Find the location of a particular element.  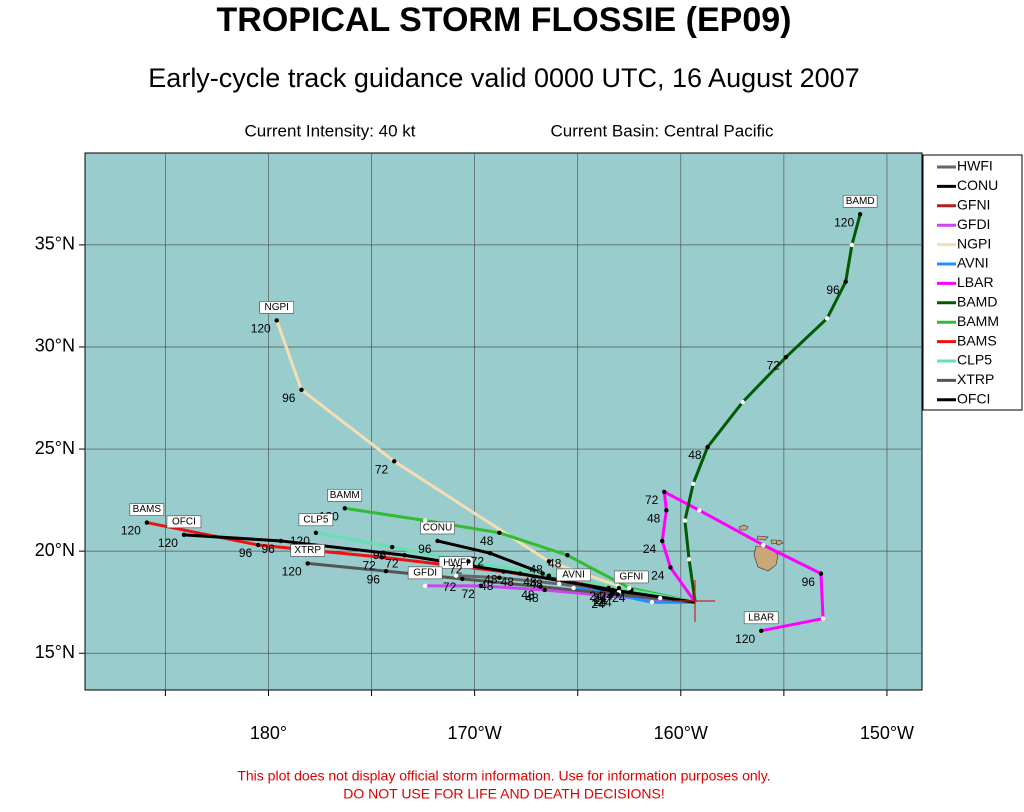

x-tick-label: 180° is located at coordinates (268, 733).